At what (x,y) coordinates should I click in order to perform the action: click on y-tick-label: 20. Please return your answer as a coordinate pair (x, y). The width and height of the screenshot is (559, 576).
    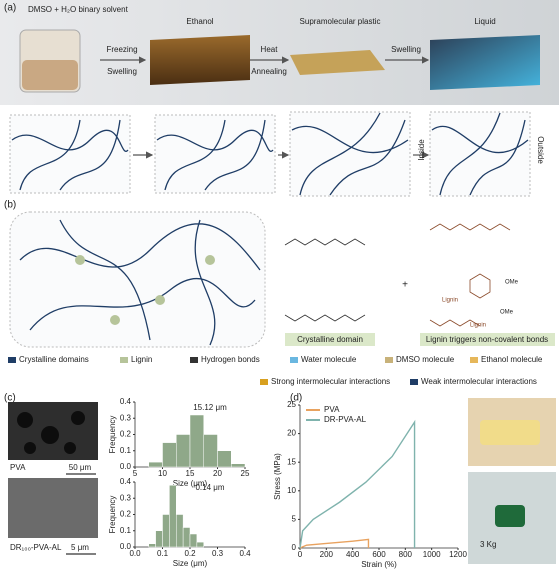
    Looking at the image, I should click on (291, 433).